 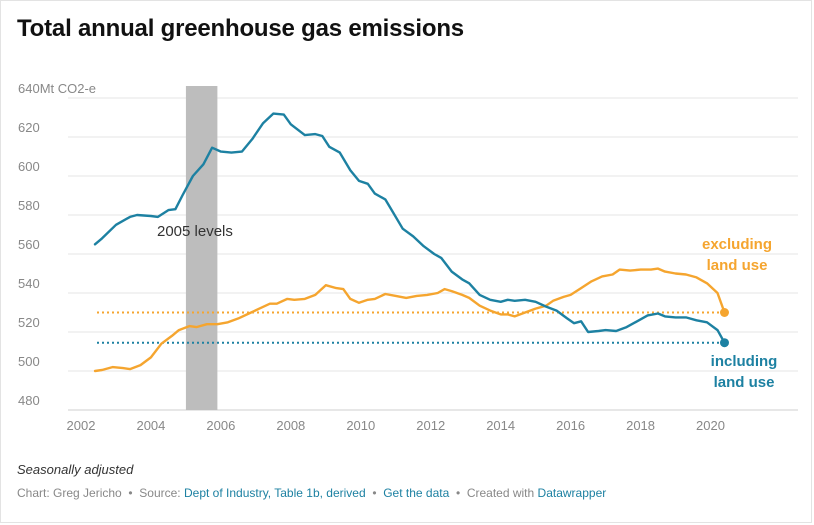 What do you see at coordinates (29, 322) in the screenshot?
I see `y-tick-label: 520` at bounding box center [29, 322].